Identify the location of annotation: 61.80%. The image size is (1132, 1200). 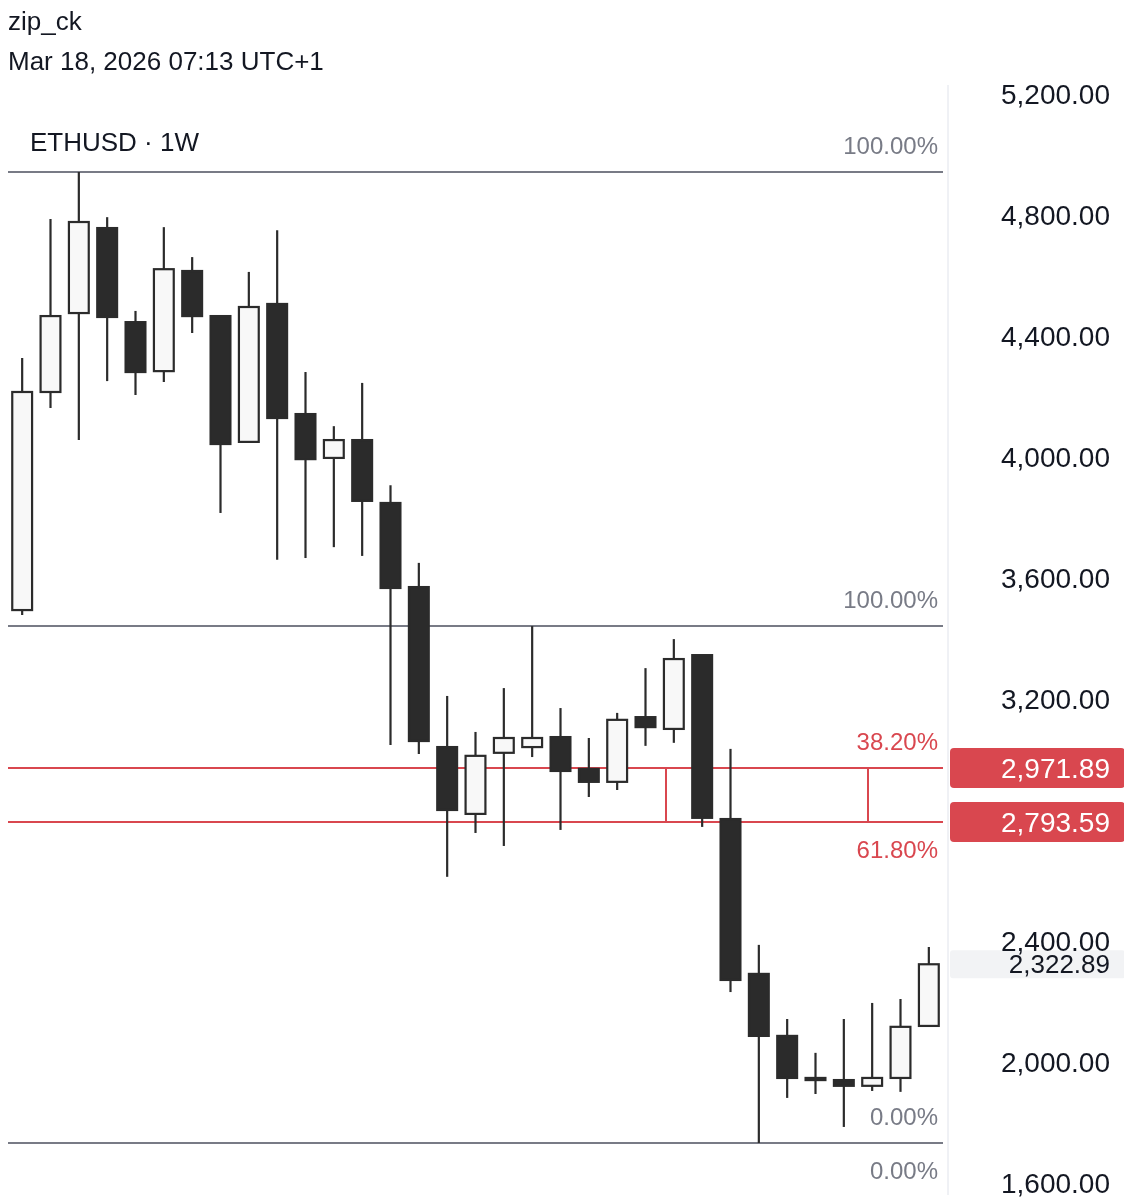
(897, 849).